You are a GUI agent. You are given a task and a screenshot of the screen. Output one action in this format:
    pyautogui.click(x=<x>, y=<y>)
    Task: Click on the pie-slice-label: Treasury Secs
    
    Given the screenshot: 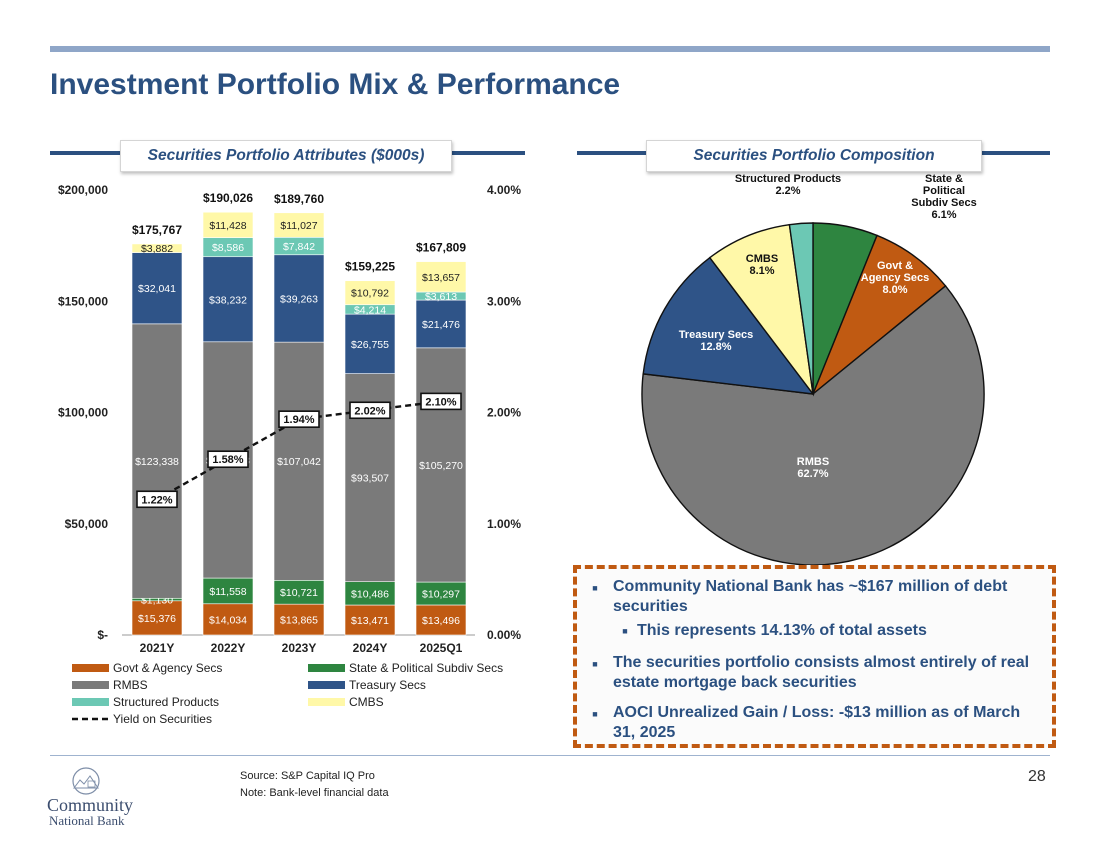 What is the action you would take?
    pyautogui.click(x=716, y=335)
    